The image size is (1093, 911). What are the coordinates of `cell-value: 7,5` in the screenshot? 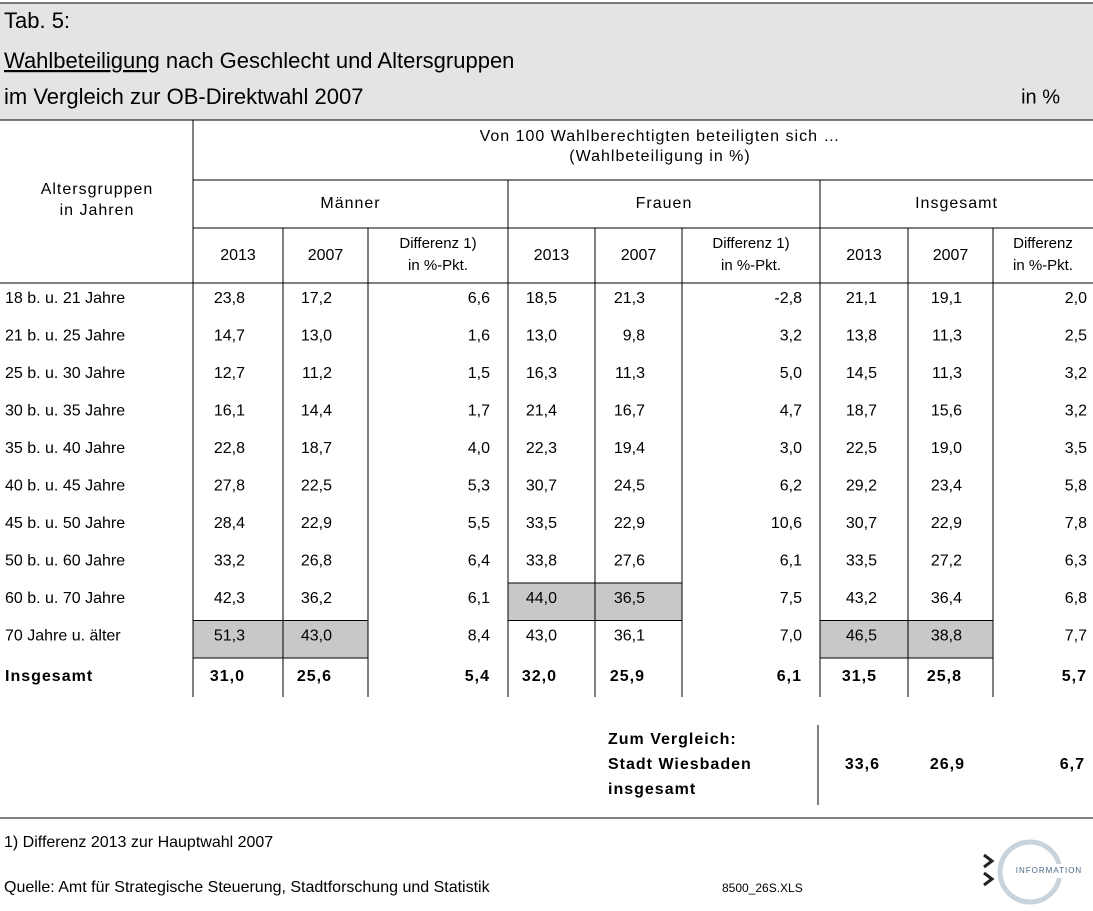 It's located at (791, 598).